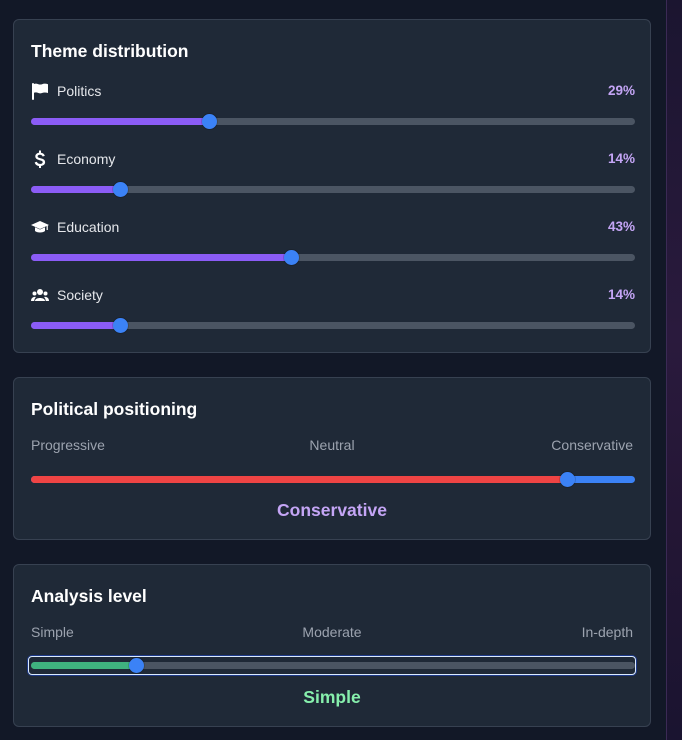 This screenshot has width=682, height=740. What do you see at coordinates (333, 243) in the screenshot?
I see `theme-row-education: Education 43%` at bounding box center [333, 243].